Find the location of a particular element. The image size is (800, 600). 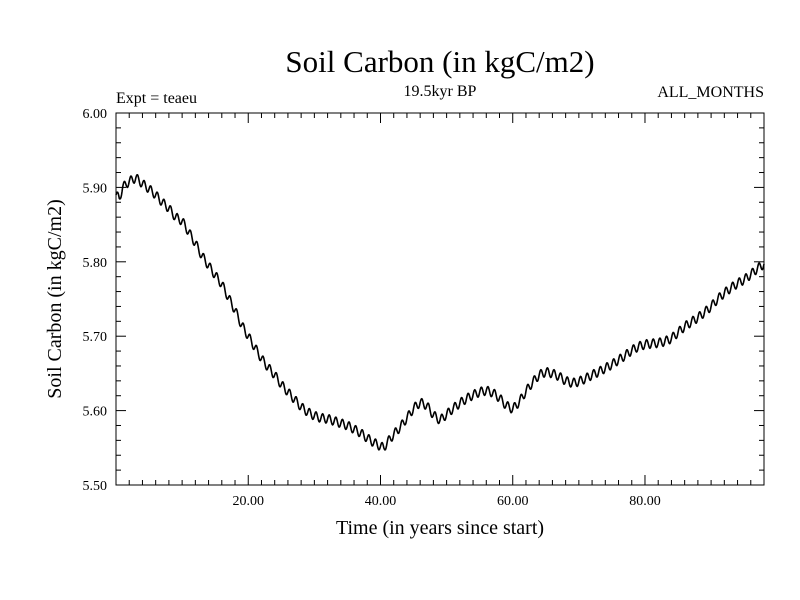

y-tick-label: 6.00 is located at coordinates (95, 114).